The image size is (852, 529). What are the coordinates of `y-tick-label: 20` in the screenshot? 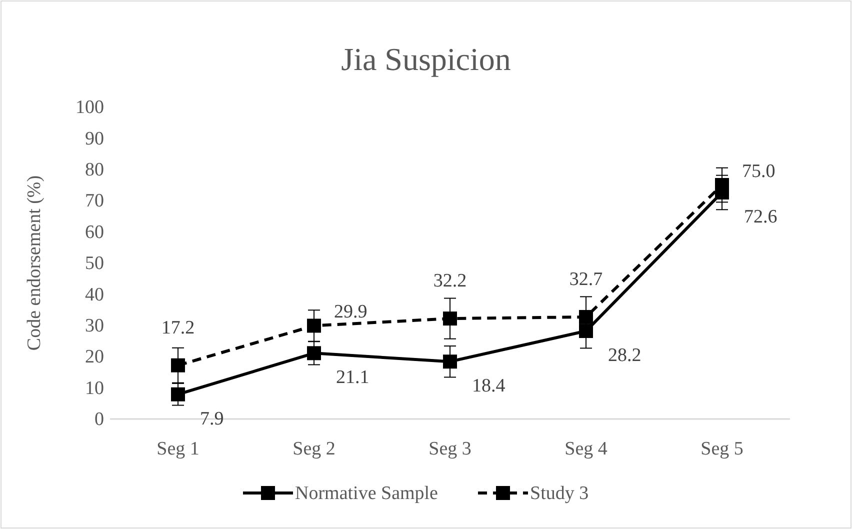 It's located at (94, 357).